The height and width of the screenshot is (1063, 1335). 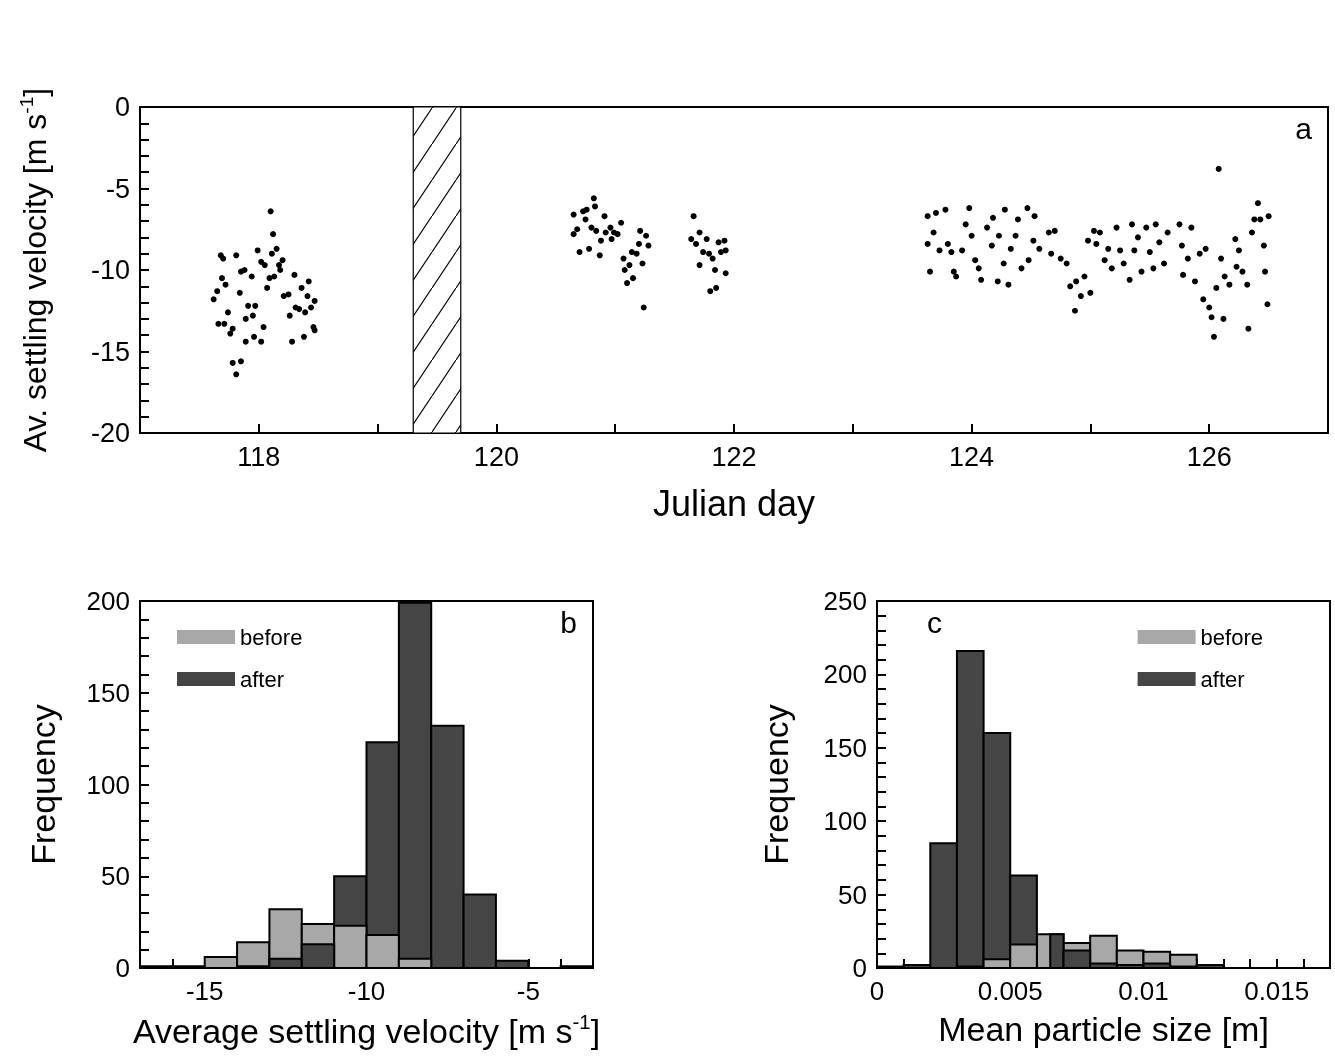 I want to click on x-tick-label: -15, so click(x=204, y=991).